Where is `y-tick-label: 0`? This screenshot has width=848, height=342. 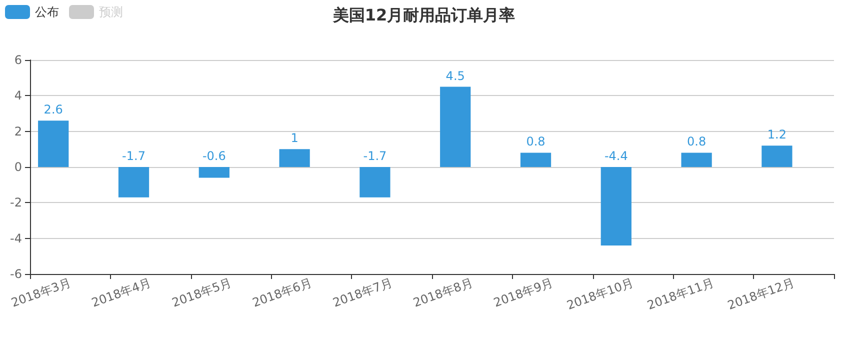 y-tick-label: 0 is located at coordinates (18, 167).